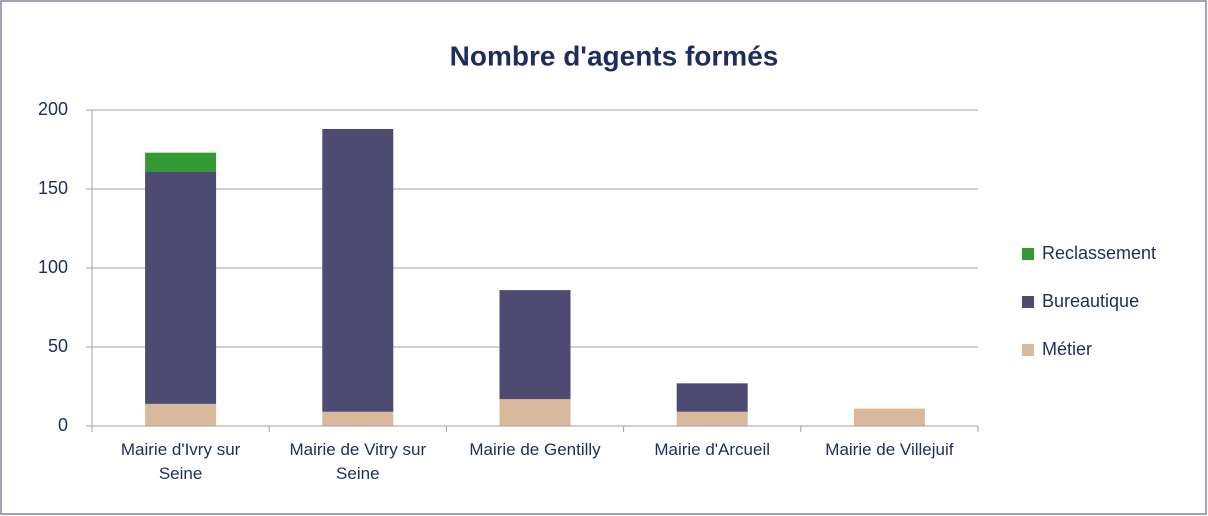  Describe the element at coordinates (712, 449) in the screenshot. I see `x-tick-label: Mairie d'Arcueil` at that location.